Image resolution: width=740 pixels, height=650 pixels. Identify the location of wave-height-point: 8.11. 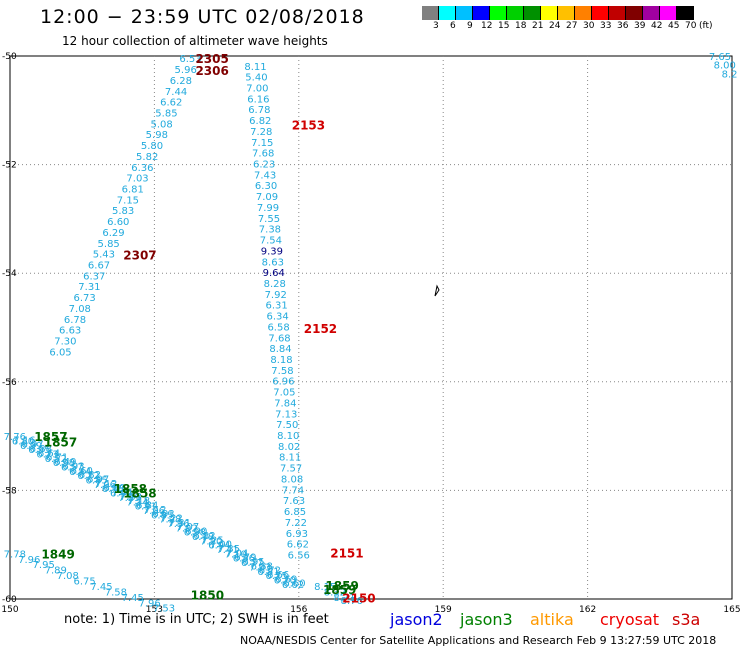
(290, 458).